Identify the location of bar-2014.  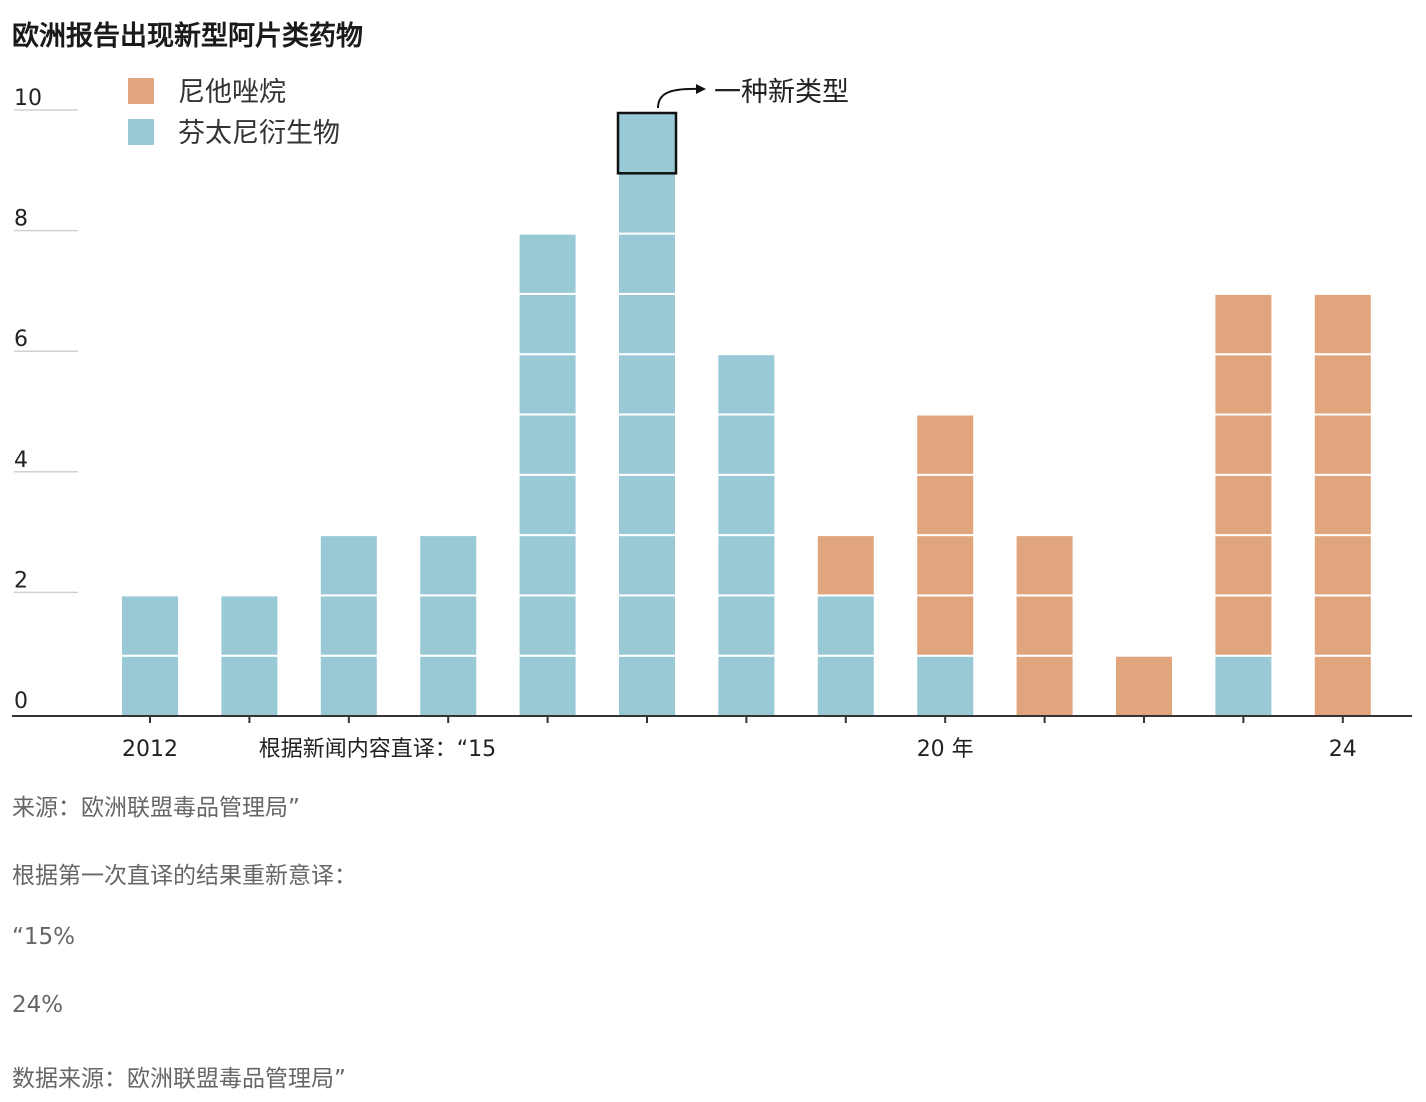
(348, 626).